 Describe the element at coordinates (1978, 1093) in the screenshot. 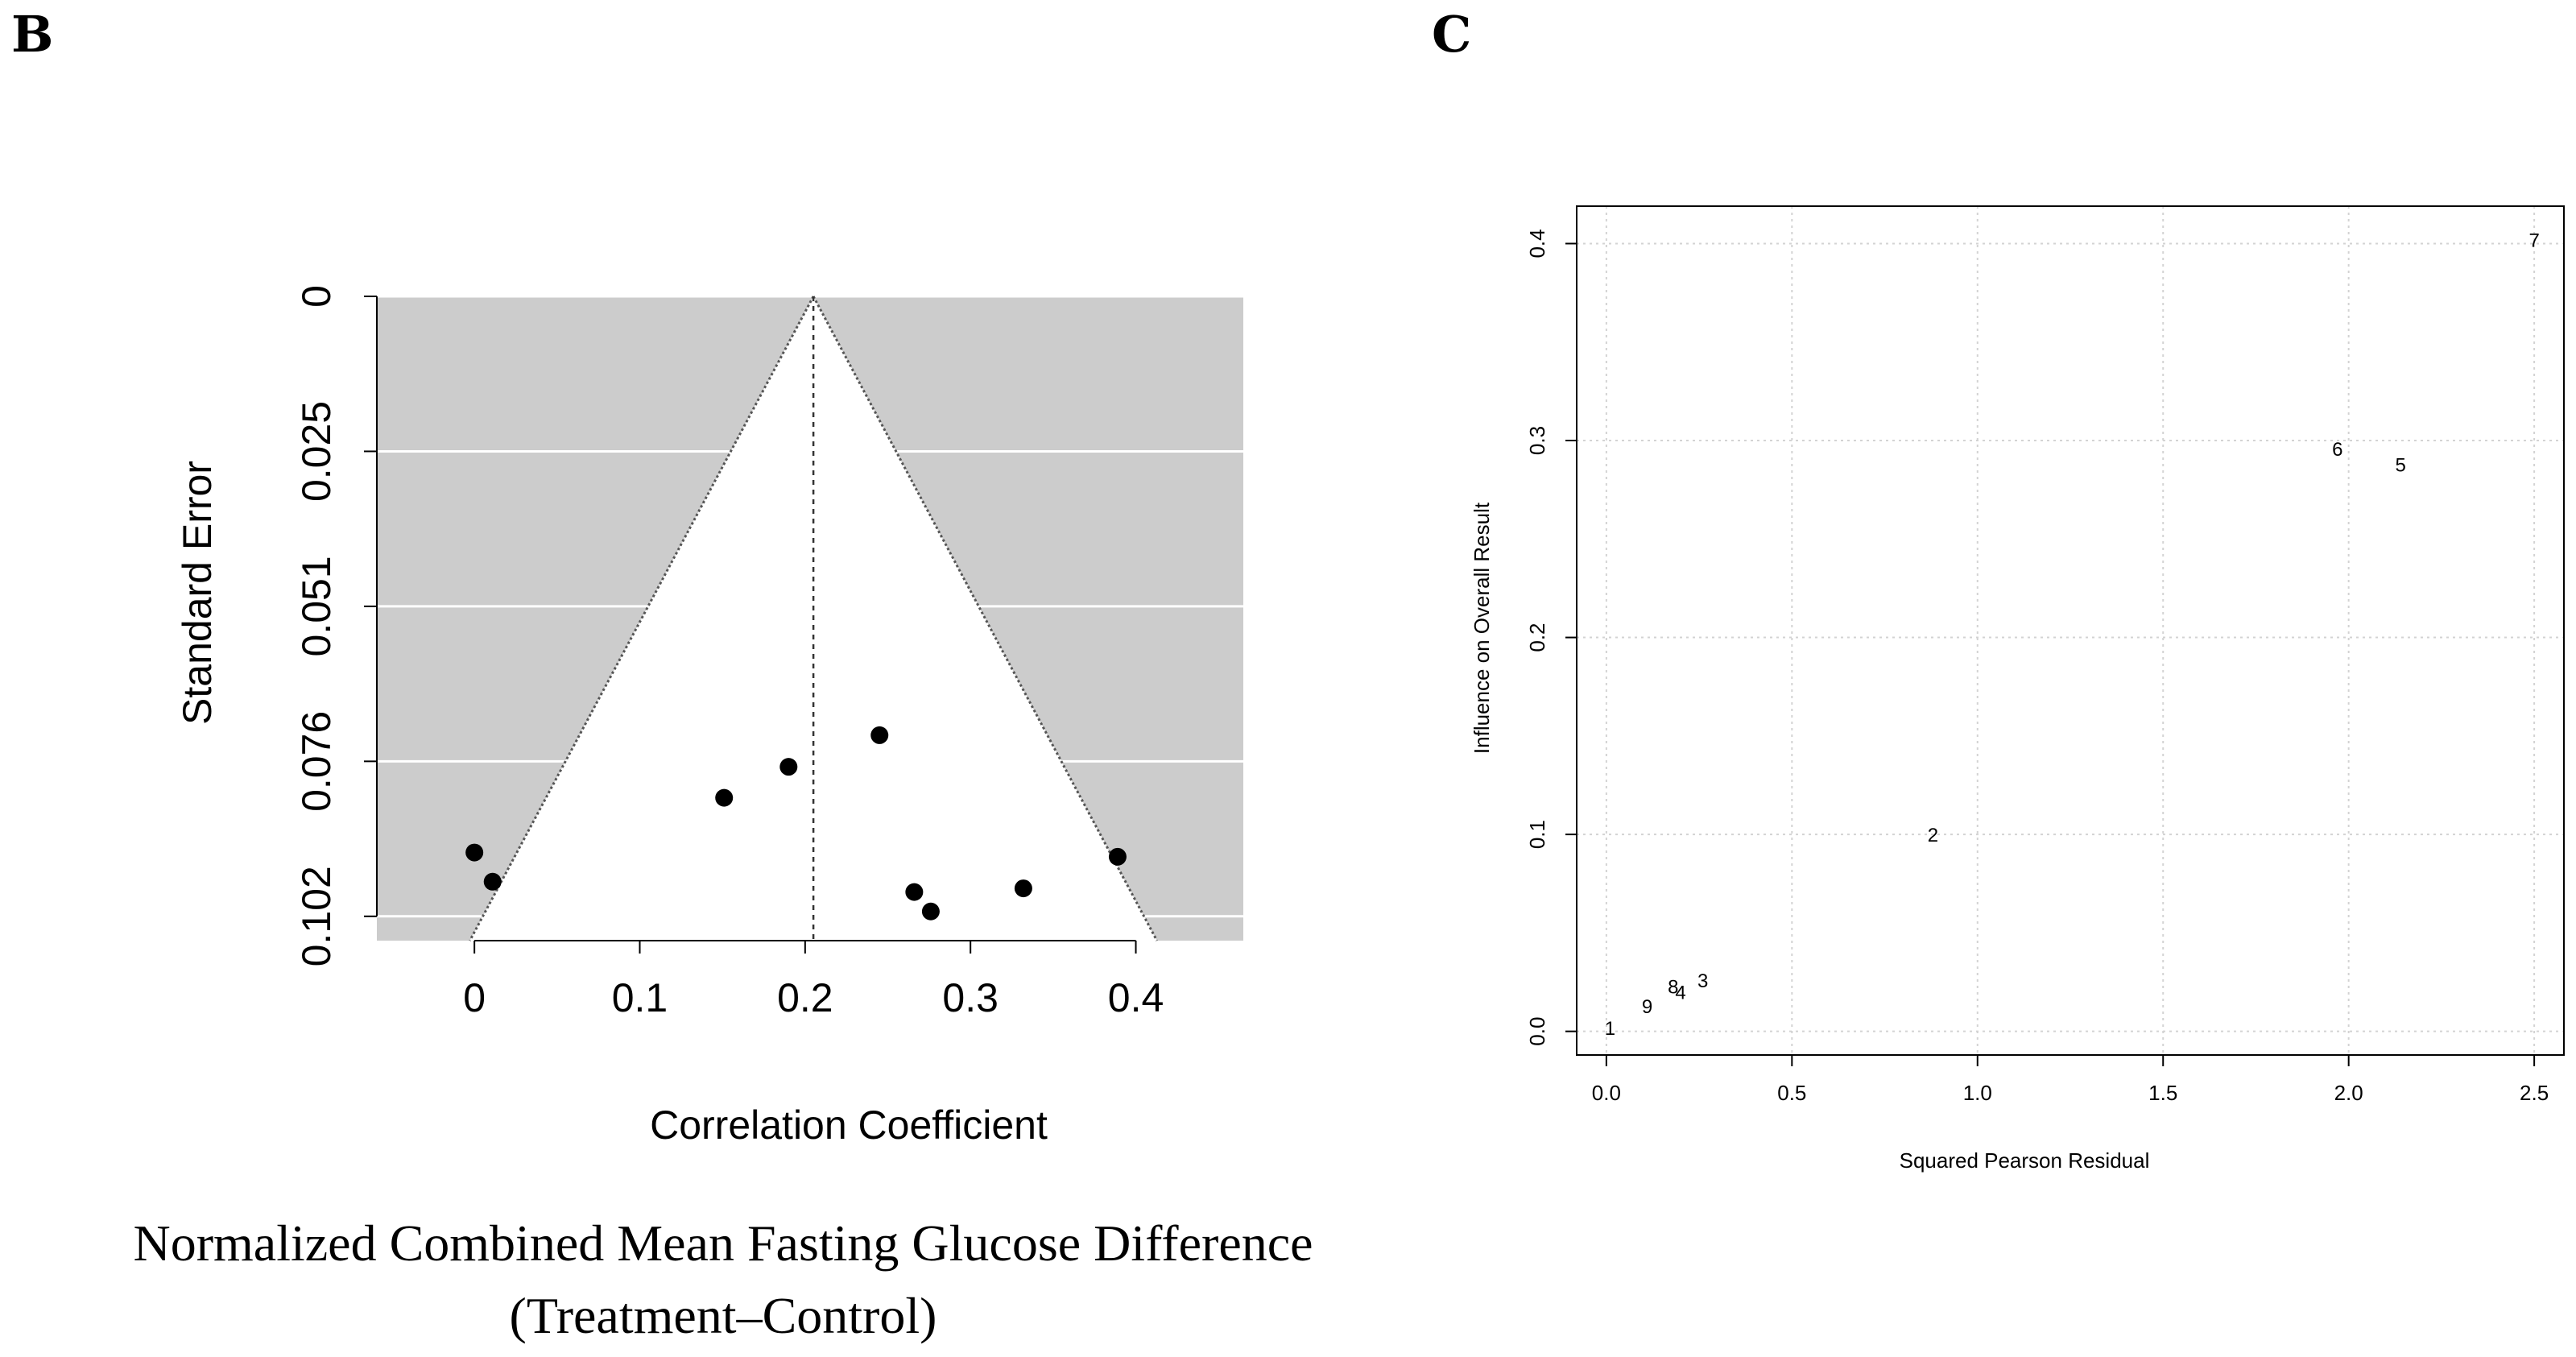

I see `influence-x-tick-label-2: 1.0` at that location.